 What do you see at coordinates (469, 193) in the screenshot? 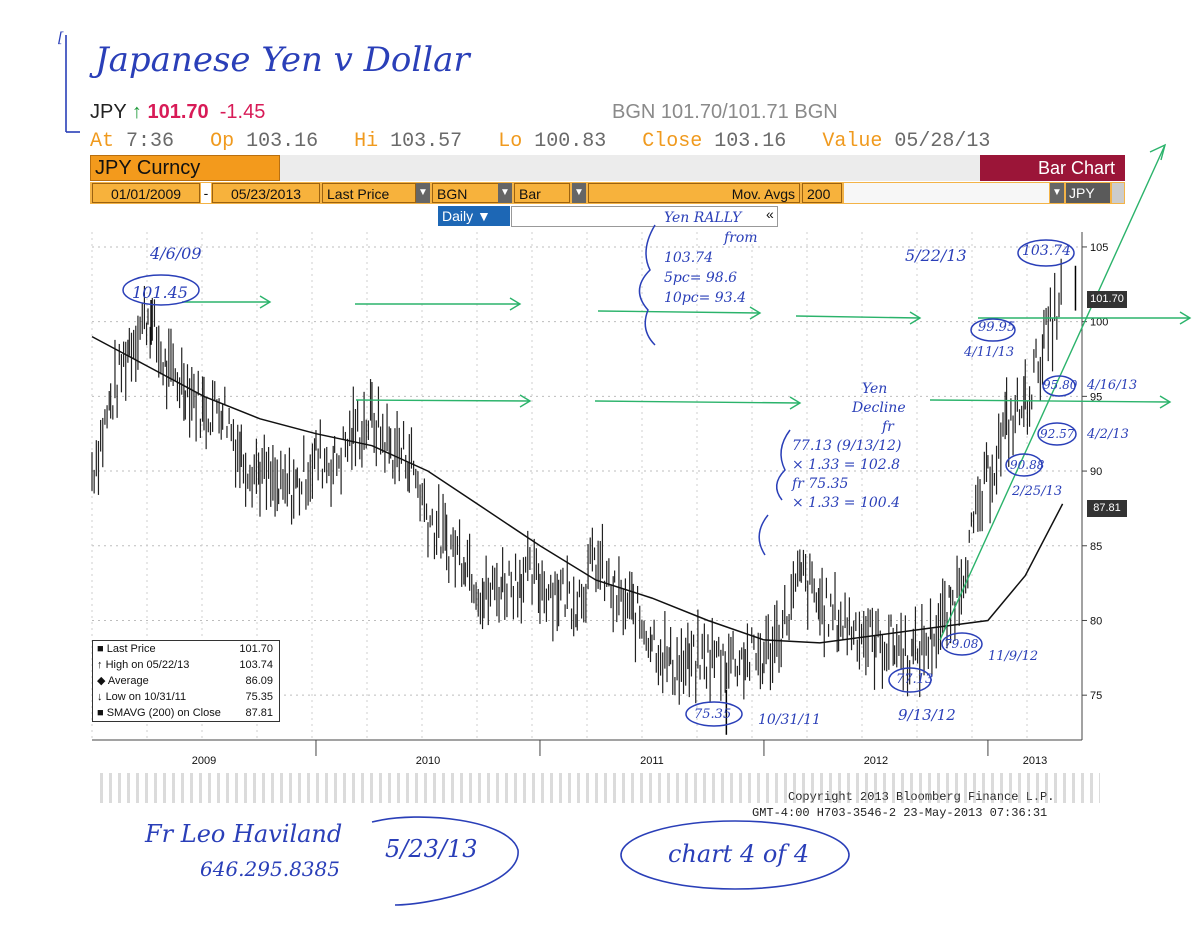
I see `source-select: BGN` at bounding box center [469, 193].